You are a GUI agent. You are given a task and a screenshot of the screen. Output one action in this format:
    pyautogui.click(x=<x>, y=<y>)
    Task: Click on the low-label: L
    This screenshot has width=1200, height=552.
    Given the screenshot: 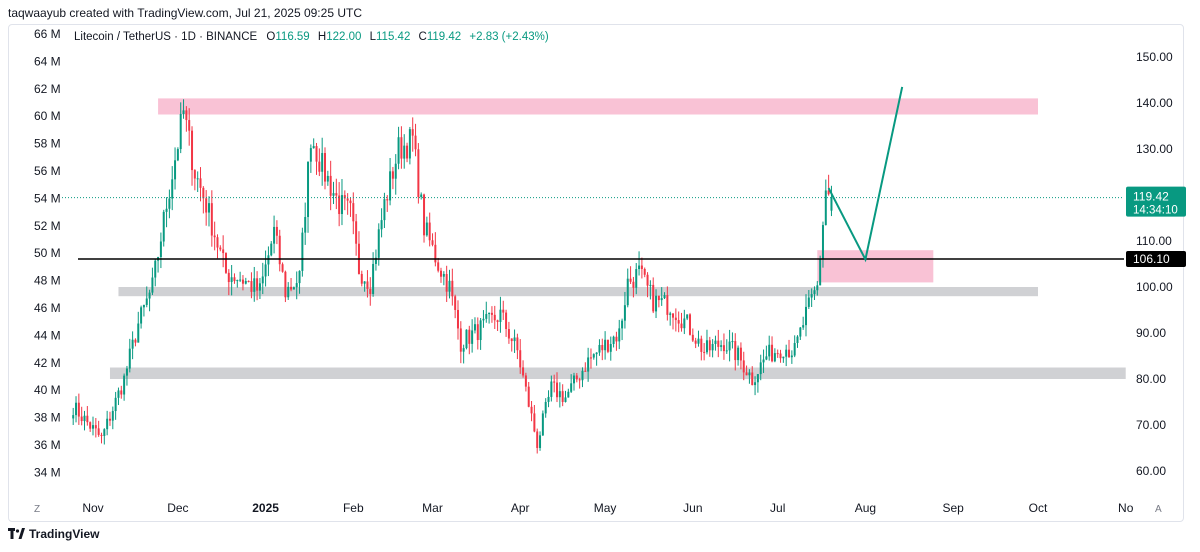 What is the action you would take?
    pyautogui.click(x=373, y=37)
    